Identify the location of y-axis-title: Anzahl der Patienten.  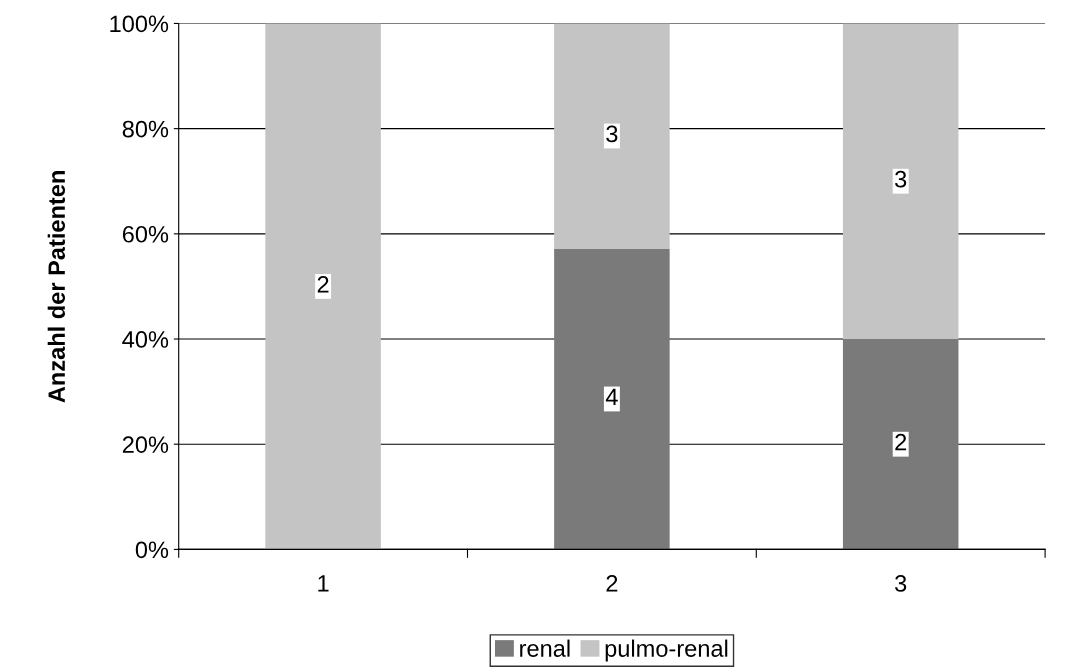
(56, 287).